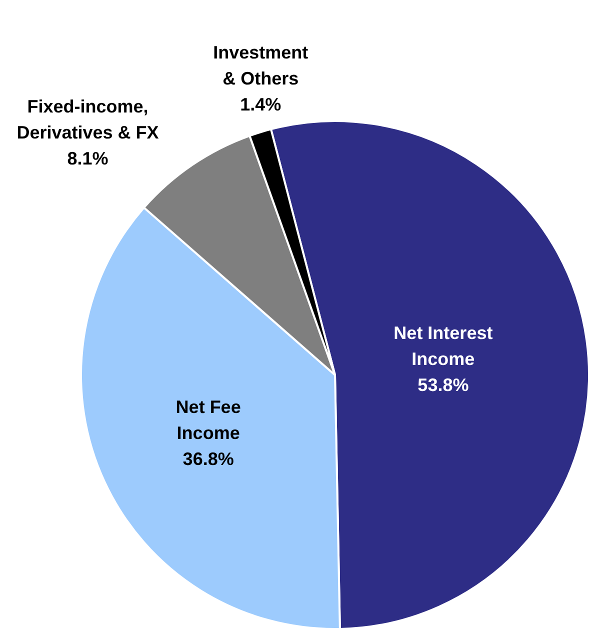 This screenshot has height=630, width=590. I want to click on slice-label: Net Interest Income, so click(443, 346).